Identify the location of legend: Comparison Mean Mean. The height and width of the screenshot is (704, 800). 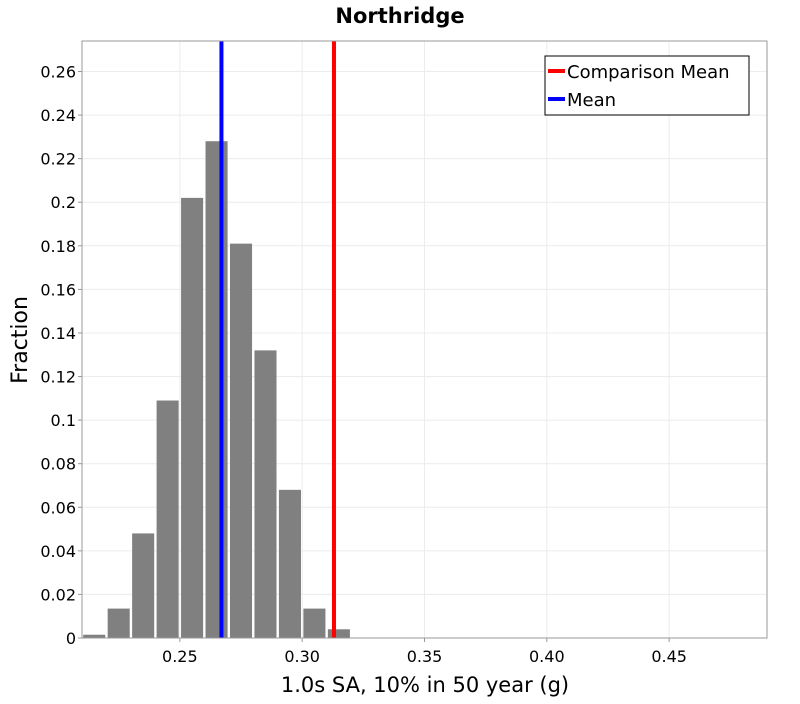
(647, 85).